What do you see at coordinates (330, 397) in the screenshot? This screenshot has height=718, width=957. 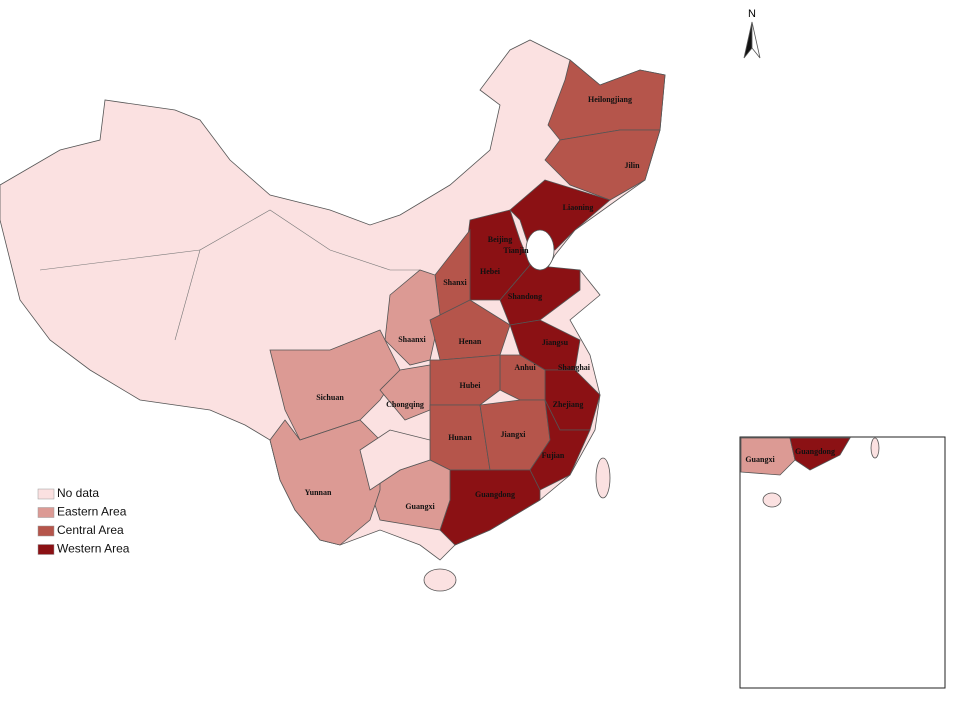 I see `province-label: Sichuan` at bounding box center [330, 397].